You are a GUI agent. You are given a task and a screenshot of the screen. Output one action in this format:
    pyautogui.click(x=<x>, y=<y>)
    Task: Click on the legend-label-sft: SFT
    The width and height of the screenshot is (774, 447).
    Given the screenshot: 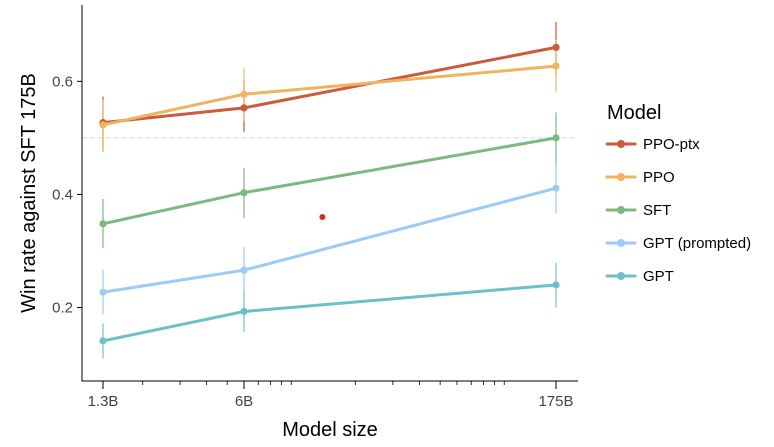 What is the action you would take?
    pyautogui.click(x=657, y=210)
    